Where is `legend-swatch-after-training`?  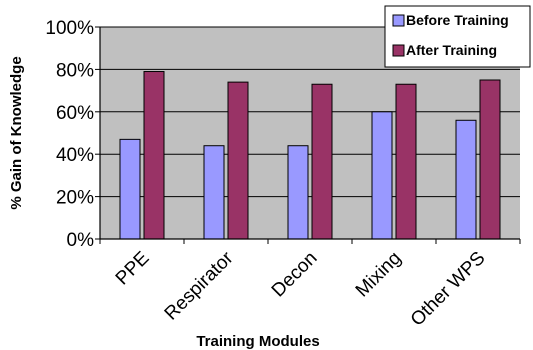
legend-swatch-after-training is located at coordinates (398, 50).